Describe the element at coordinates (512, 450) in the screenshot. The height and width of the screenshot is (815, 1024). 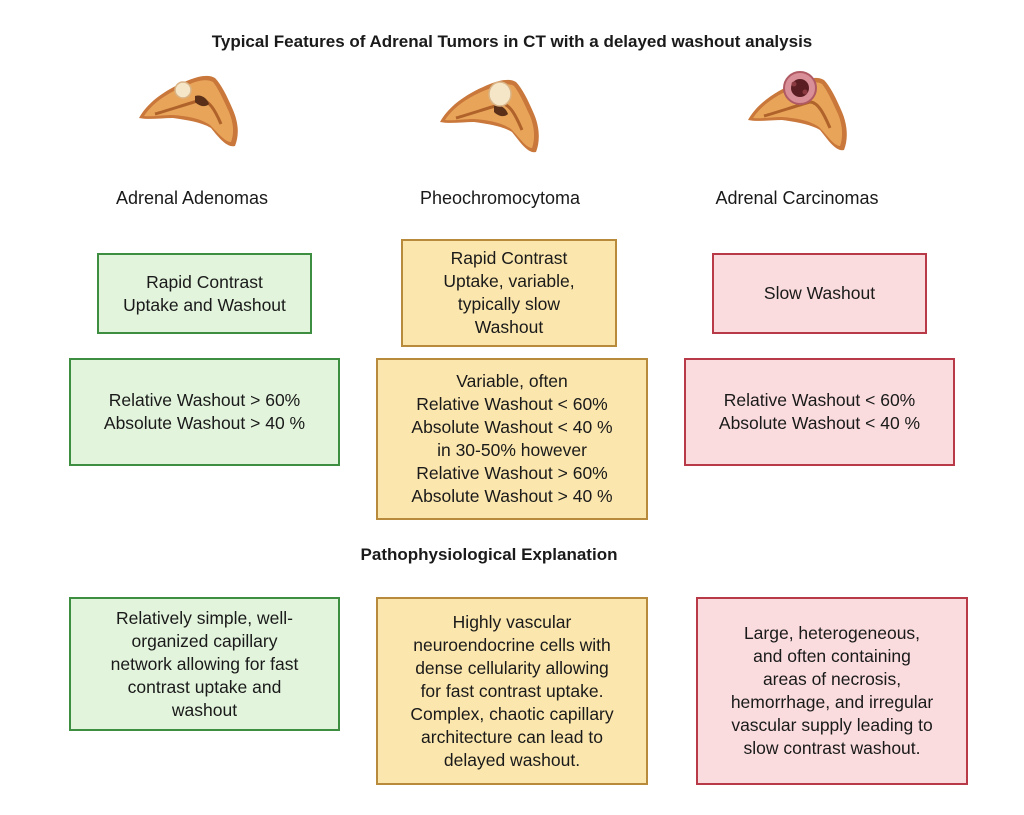
I see `washout-line: in 30-50% however` at that location.